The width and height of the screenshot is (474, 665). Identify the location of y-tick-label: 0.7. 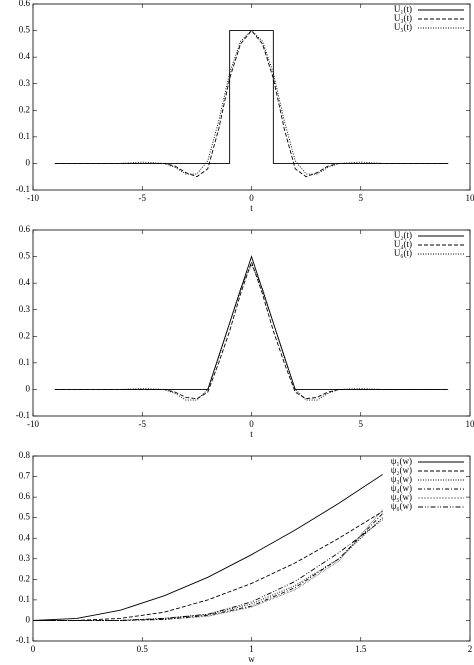
(25, 476).